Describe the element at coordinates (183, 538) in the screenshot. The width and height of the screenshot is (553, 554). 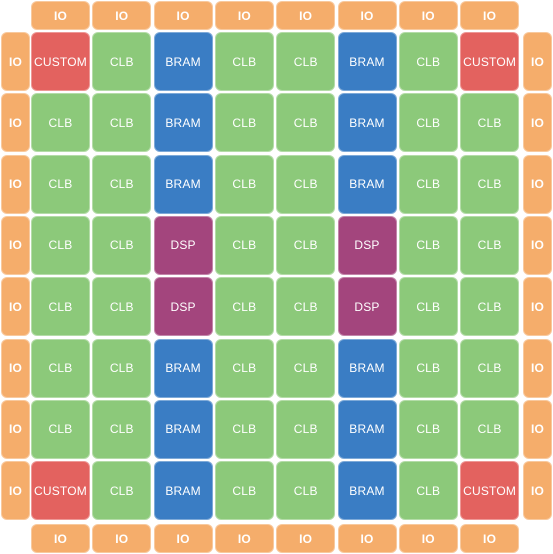
I see `io-tile-bottom-2: IO` at that location.